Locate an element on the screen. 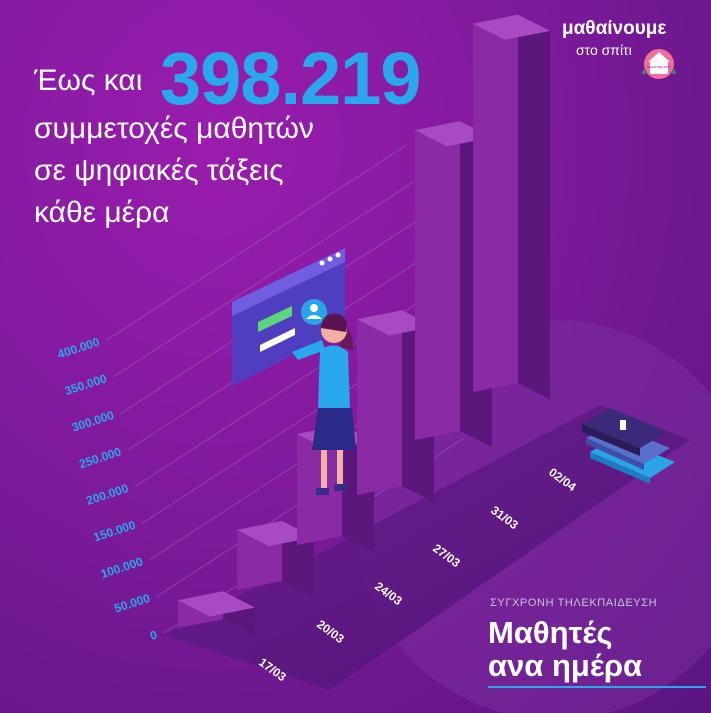 Image resolution: width=711 pixels, height=713 pixels. y-tick-label: 0 is located at coordinates (153, 634).